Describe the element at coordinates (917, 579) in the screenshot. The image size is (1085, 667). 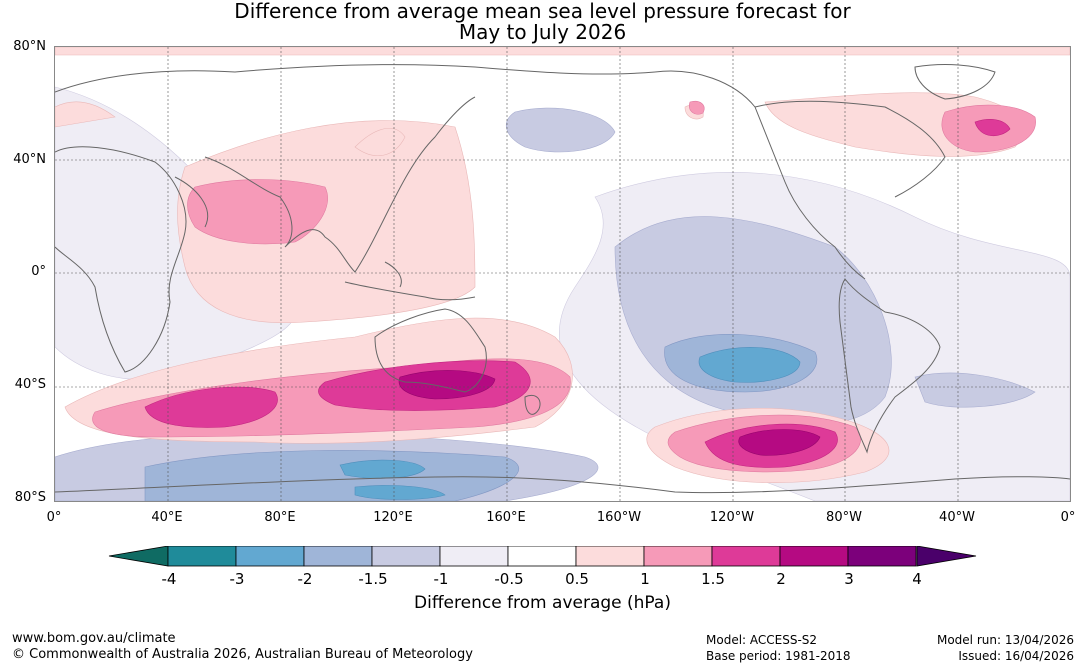
I see `colorbar-tick: 4` at that location.